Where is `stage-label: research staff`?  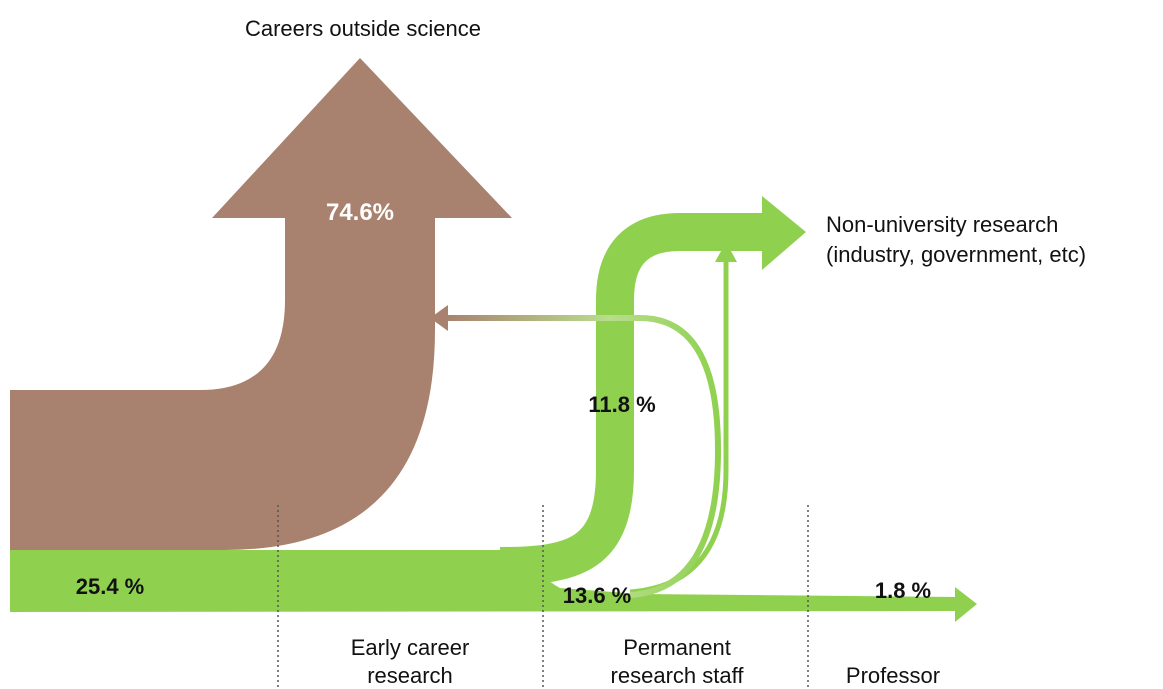
stage-label: research staff is located at coordinates (678, 675).